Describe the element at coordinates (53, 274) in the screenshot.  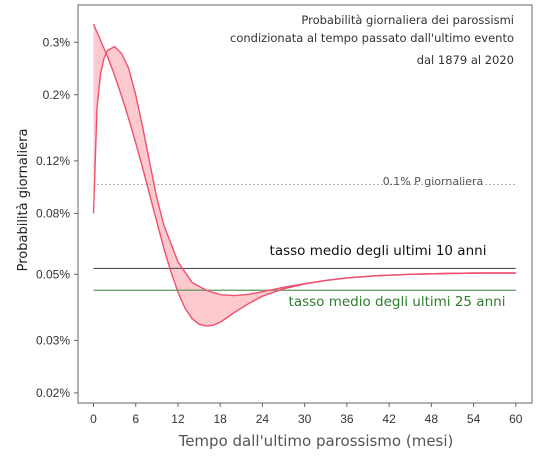
I see `y-tick-label: 0.05%` at that location.